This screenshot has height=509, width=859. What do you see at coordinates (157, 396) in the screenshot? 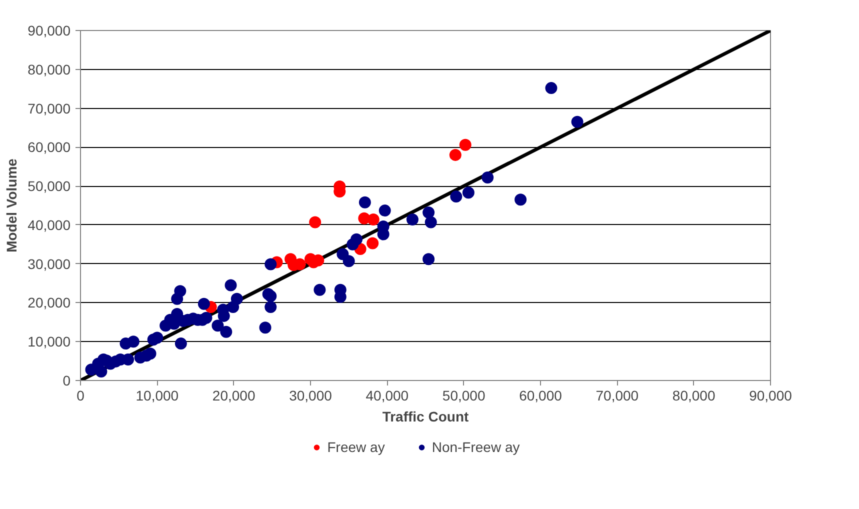
I see `x-tick-label: 10,000` at bounding box center [157, 396].